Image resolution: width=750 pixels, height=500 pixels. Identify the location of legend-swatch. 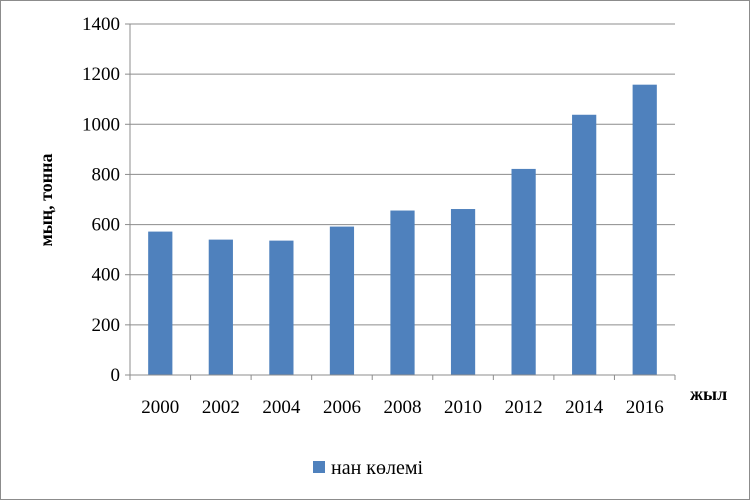
(319, 467).